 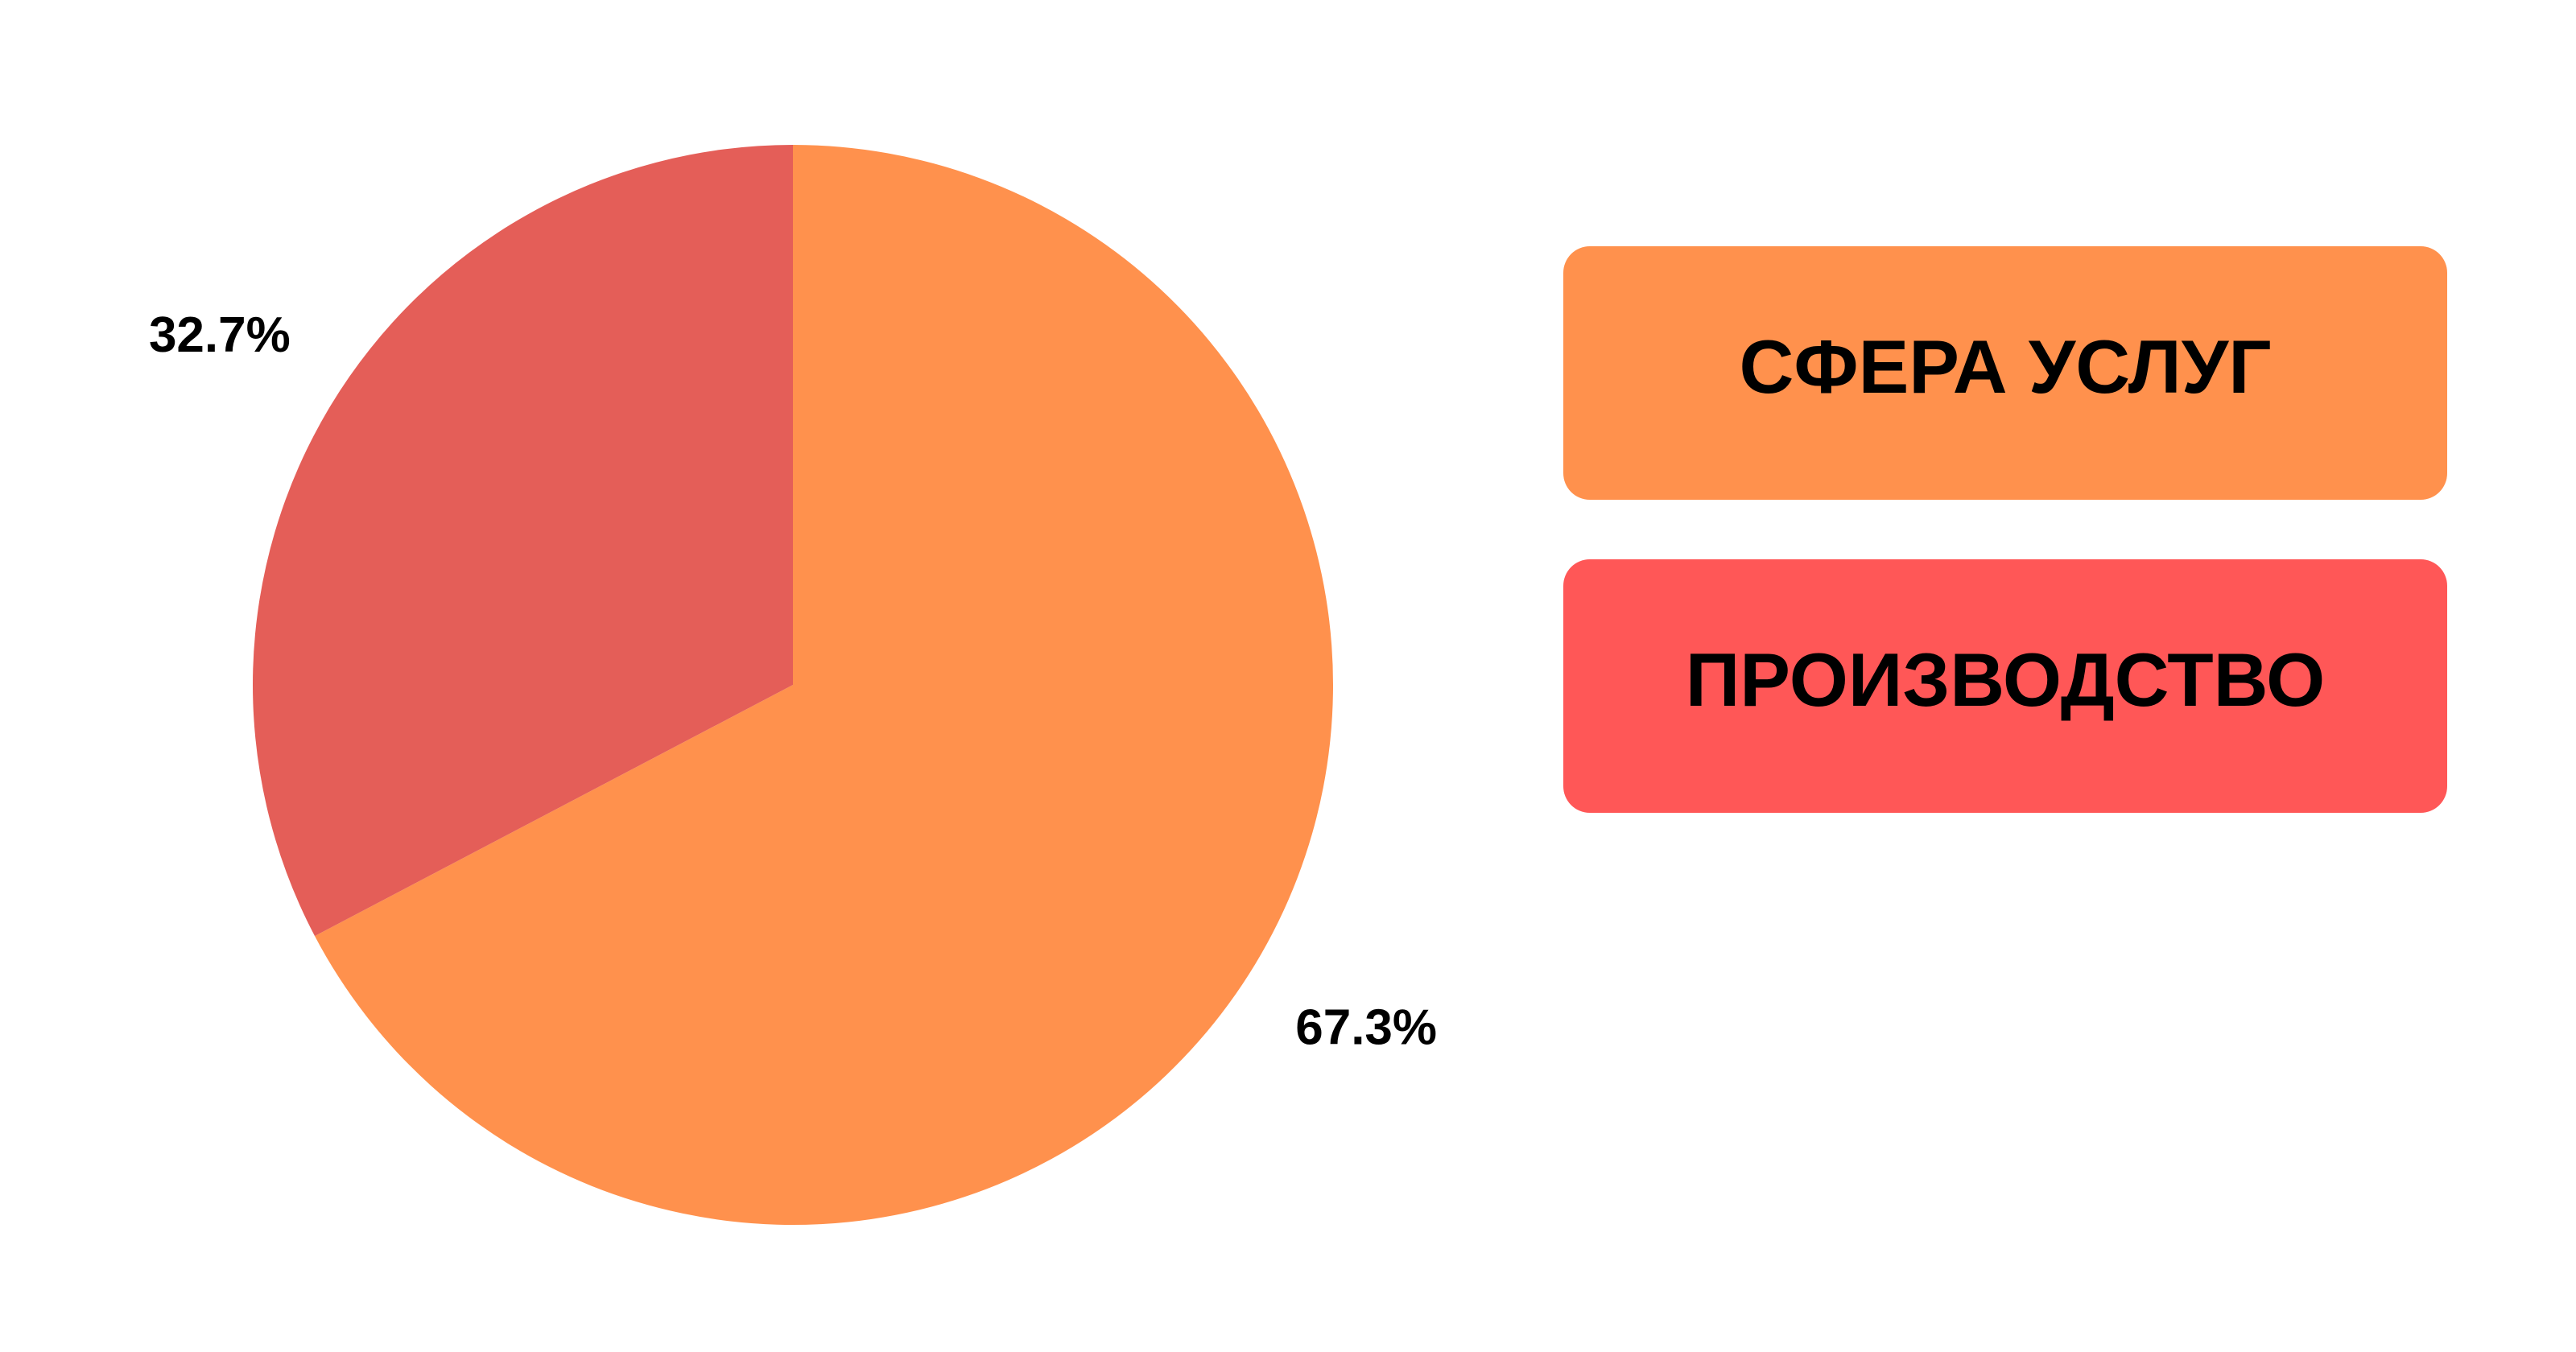 I want to click on slice-label: 67.3%, so click(x=1366, y=1028).